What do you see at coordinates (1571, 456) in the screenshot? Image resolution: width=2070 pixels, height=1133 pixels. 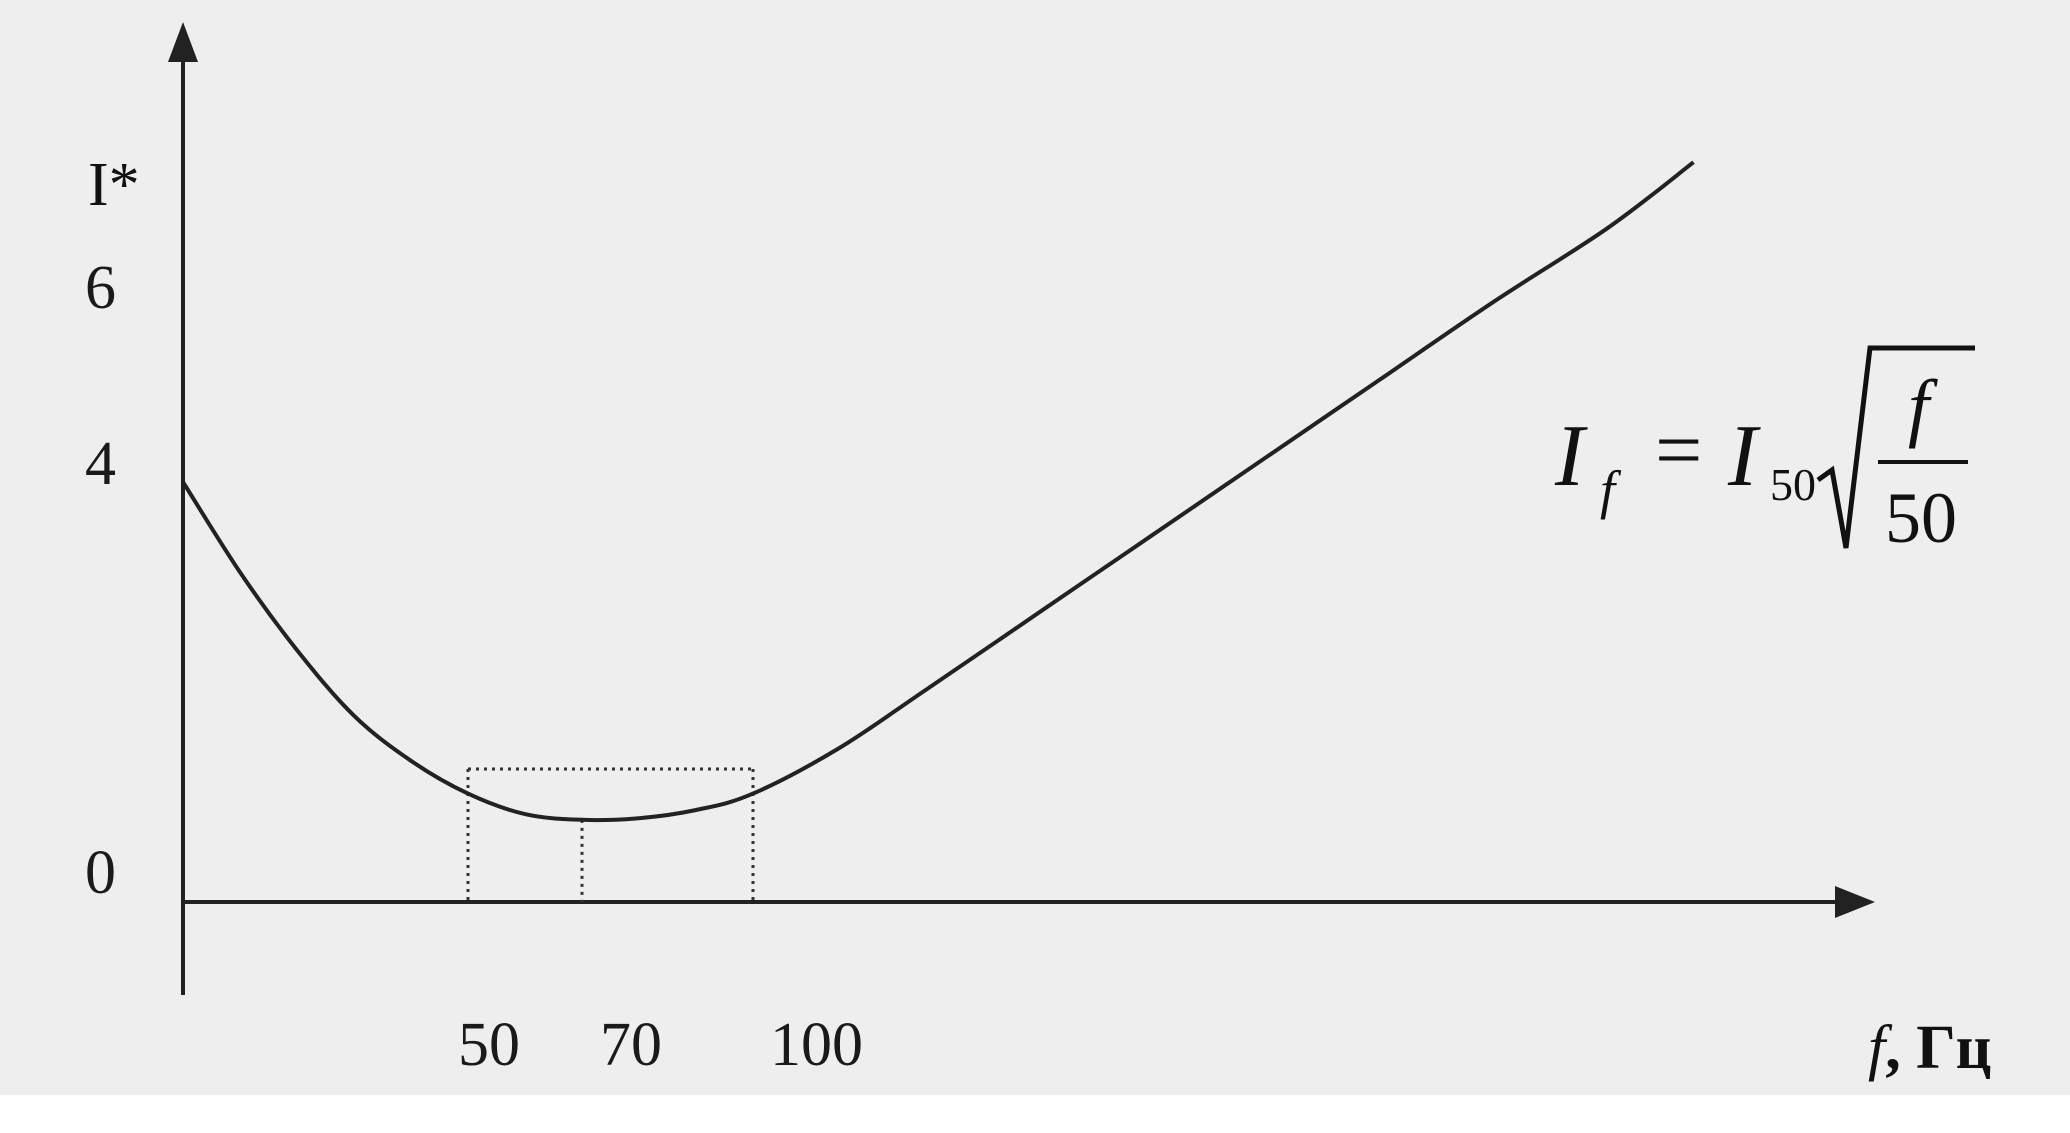 I see `formula-lhs: I` at bounding box center [1571, 456].